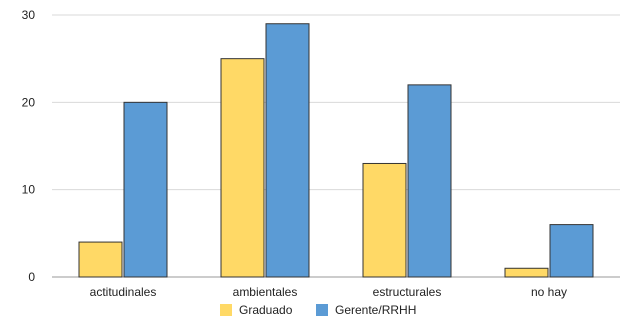  What do you see at coordinates (322, 310) in the screenshot?
I see `legend-swatch-gerente-rrhh` at bounding box center [322, 310].